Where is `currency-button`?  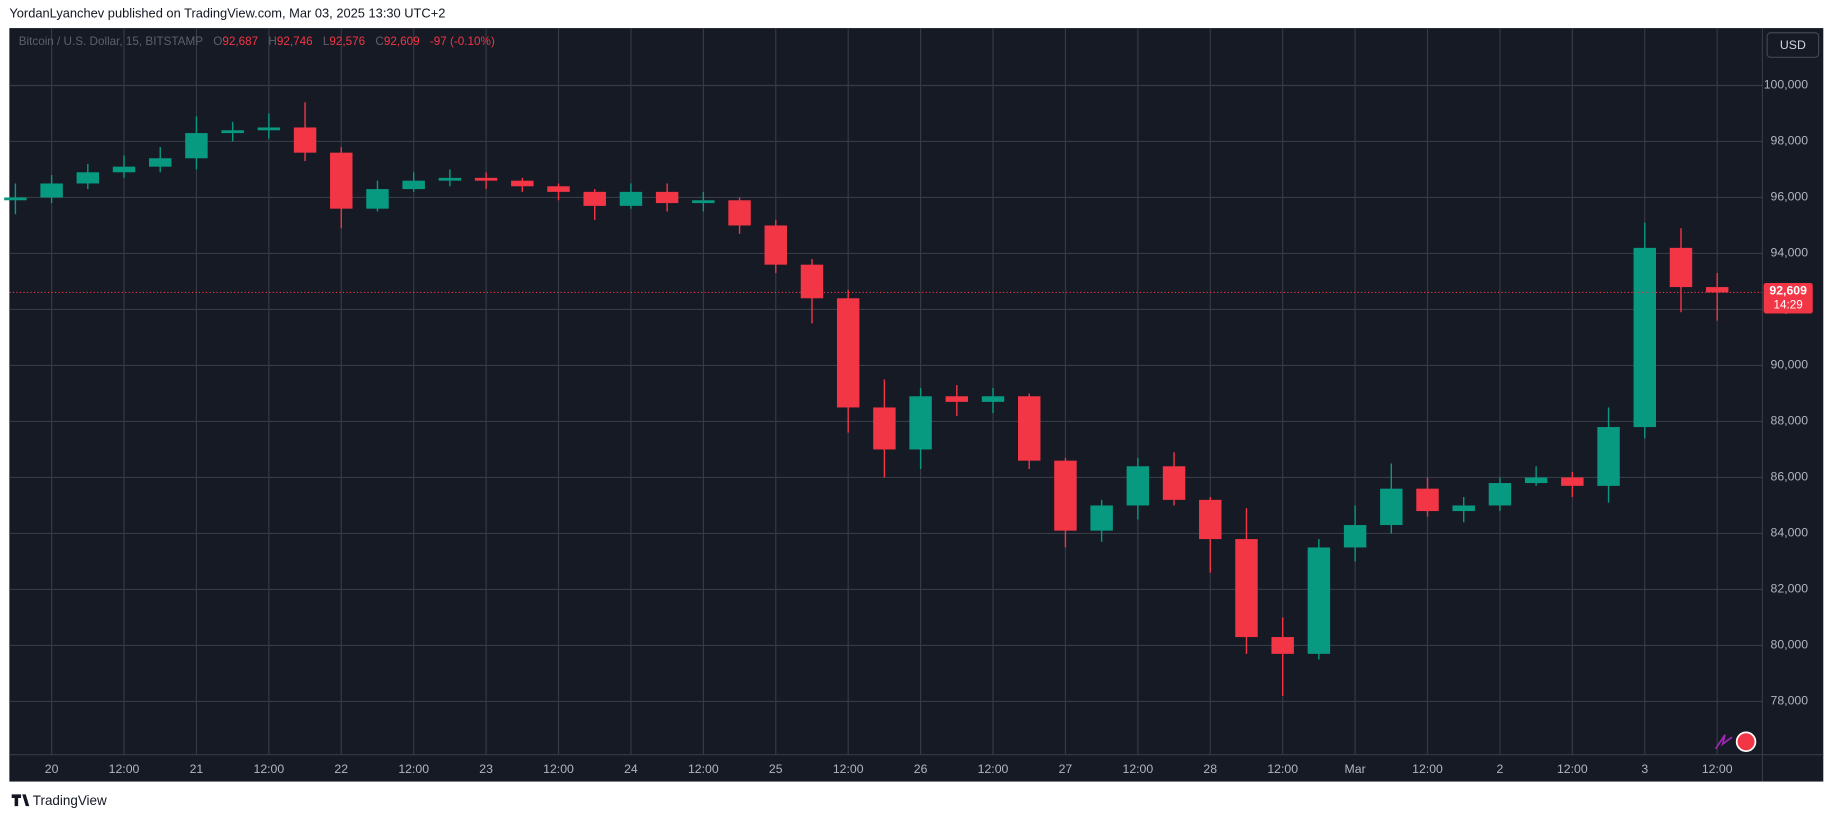
currency-button is located at coordinates (1793, 45).